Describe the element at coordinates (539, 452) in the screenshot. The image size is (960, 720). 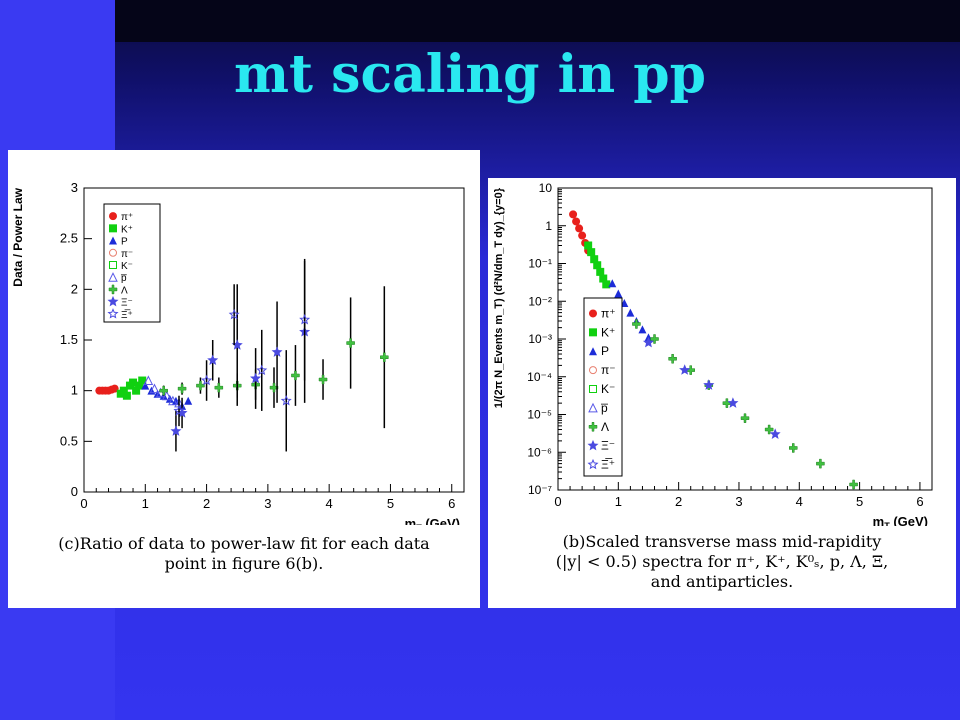
I see `y-tick-label: 10⁻⁶` at that location.